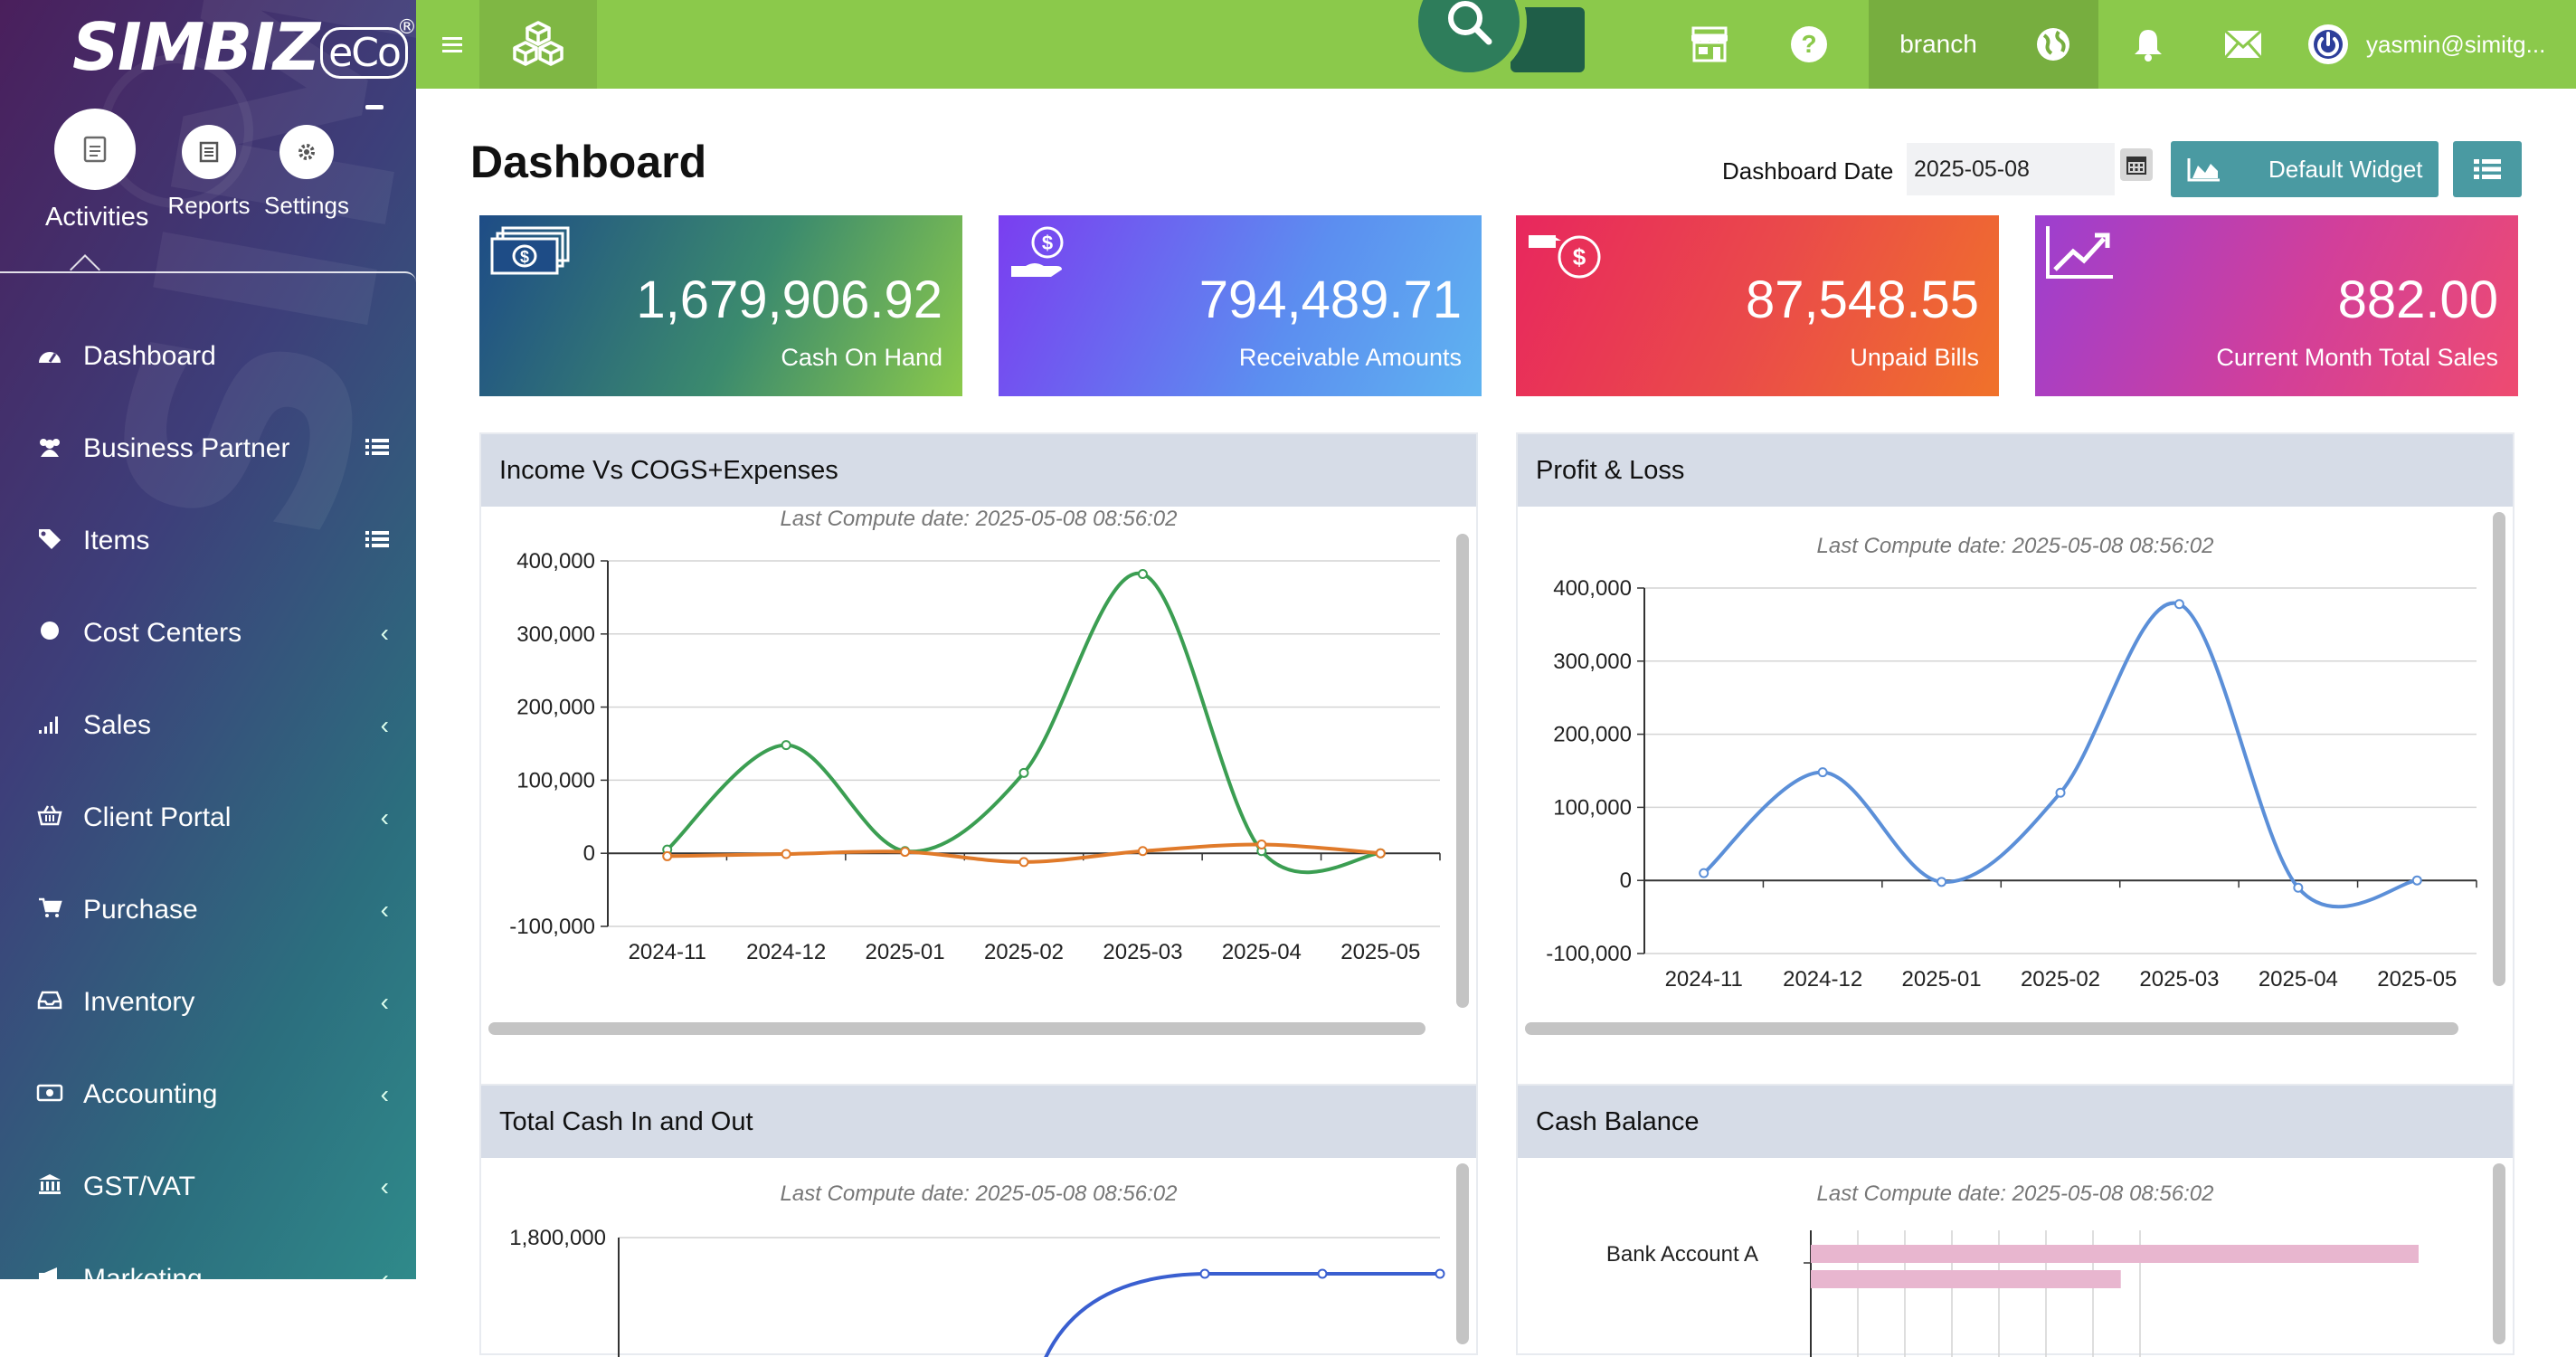 The image size is (2576, 1357). Describe the element at coordinates (208, 1094) in the screenshot. I see `sidebar-item-accounting: Accounting ‹` at that location.